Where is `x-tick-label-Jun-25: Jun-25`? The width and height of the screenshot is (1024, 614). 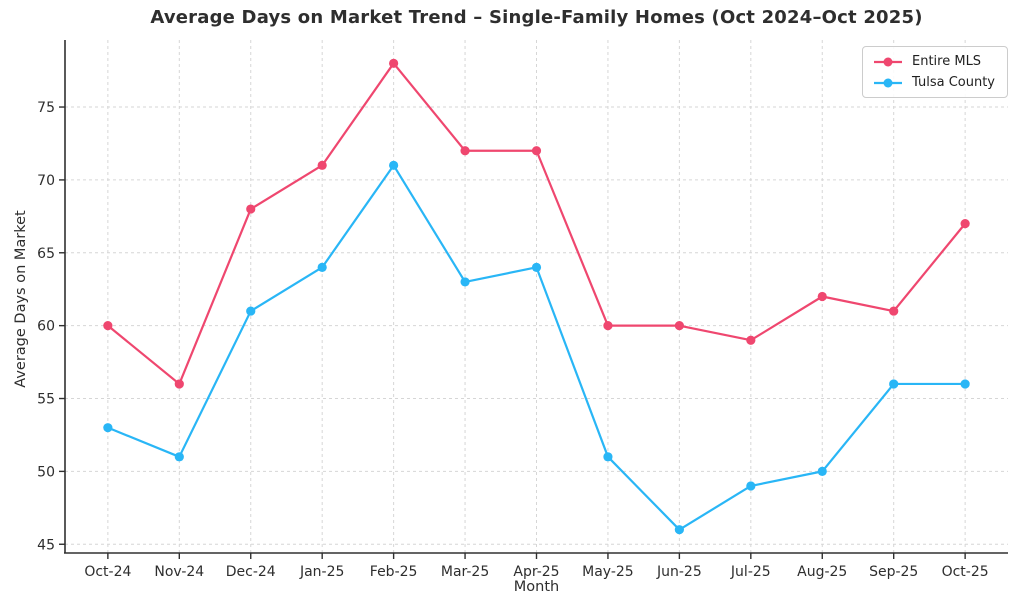
x-tick-label-Jun-25: Jun-25 is located at coordinates (679, 572).